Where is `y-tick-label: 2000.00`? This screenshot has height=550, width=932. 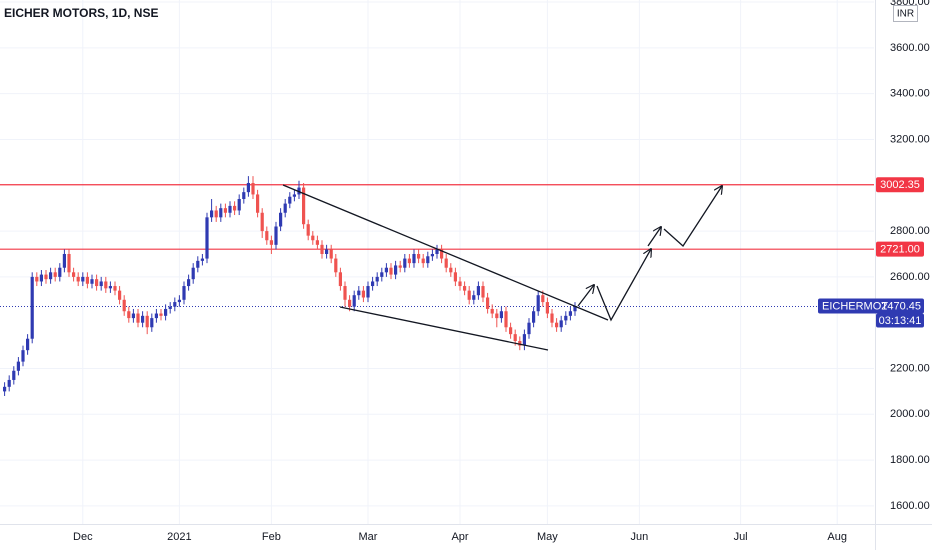 y-tick-label: 2000.00 is located at coordinates (910, 414).